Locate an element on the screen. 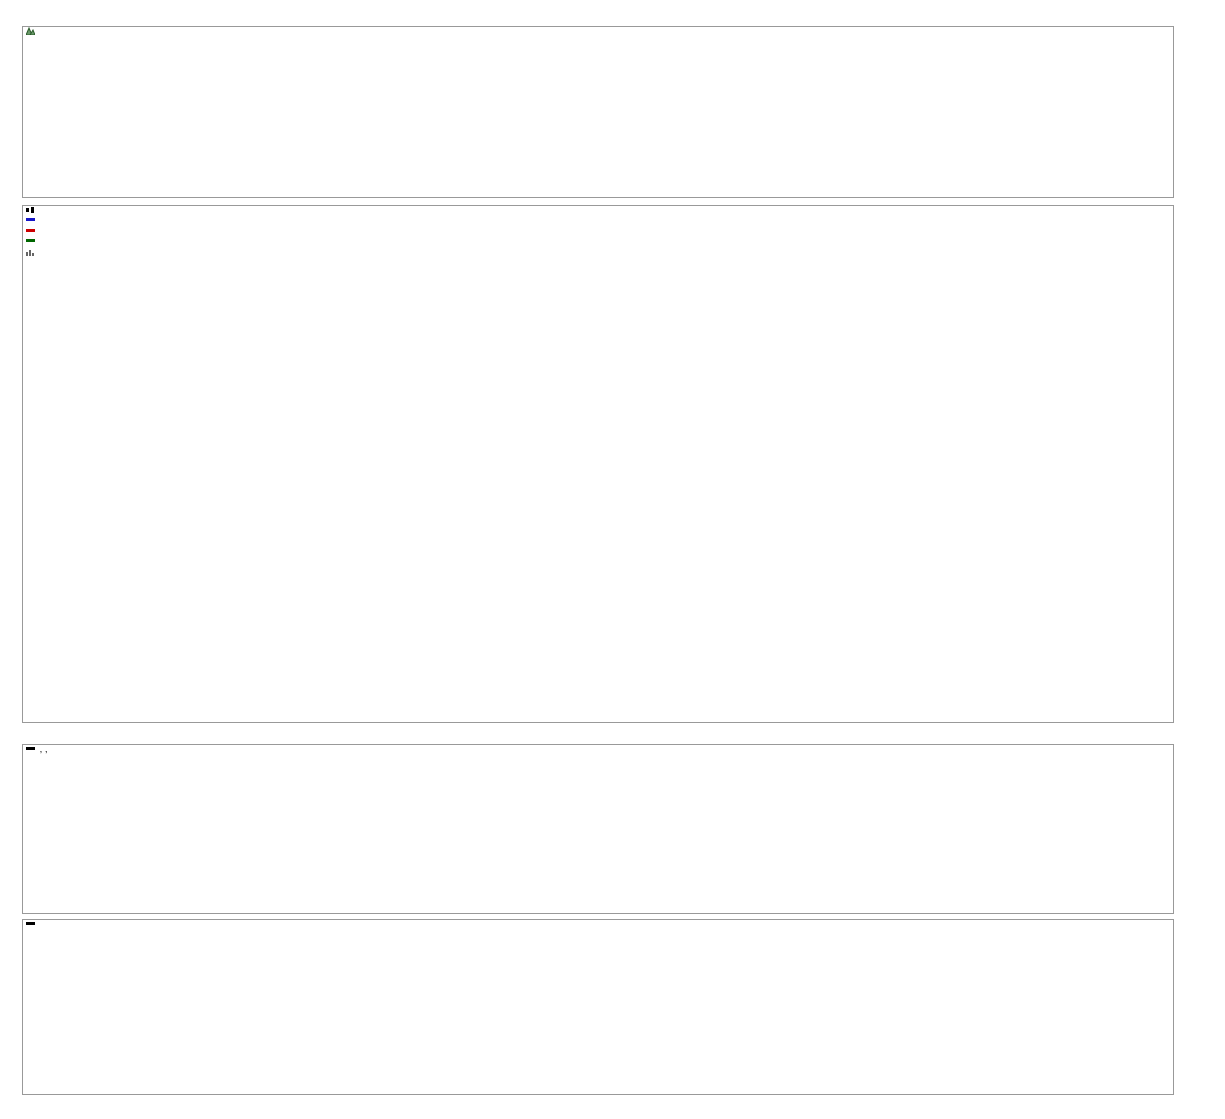 This screenshot has height=1119, width=1225. stochastic-series-overlay is located at coordinates (598, 1007).